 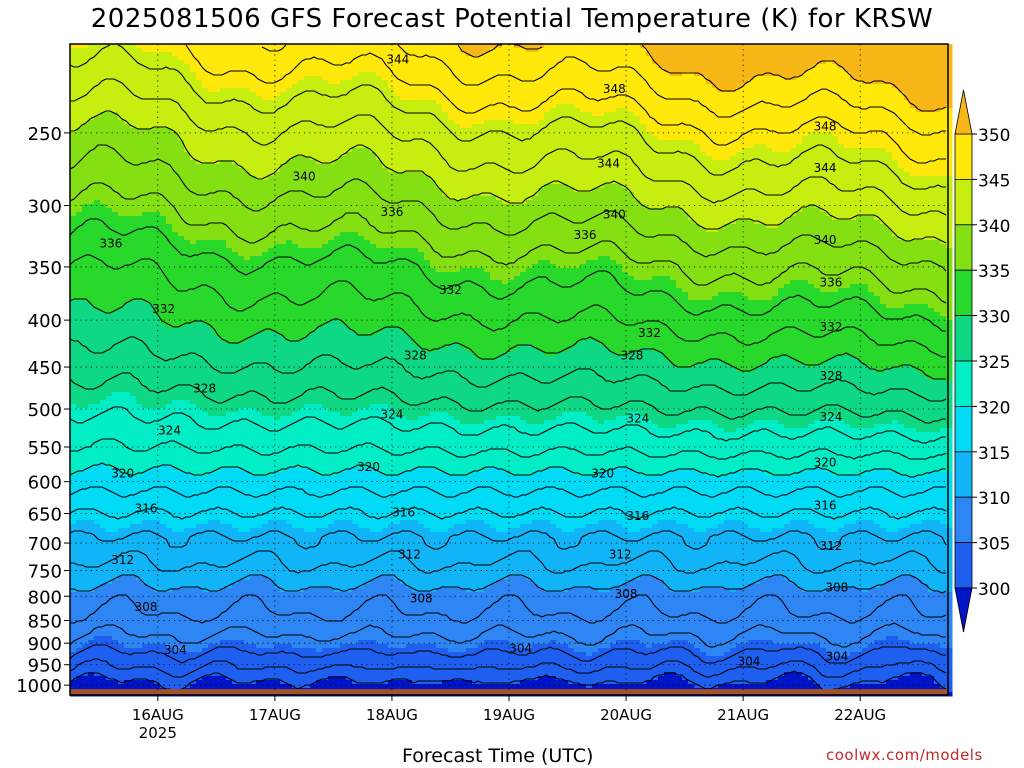 I want to click on colorbar-label: 300, so click(x=994, y=590).